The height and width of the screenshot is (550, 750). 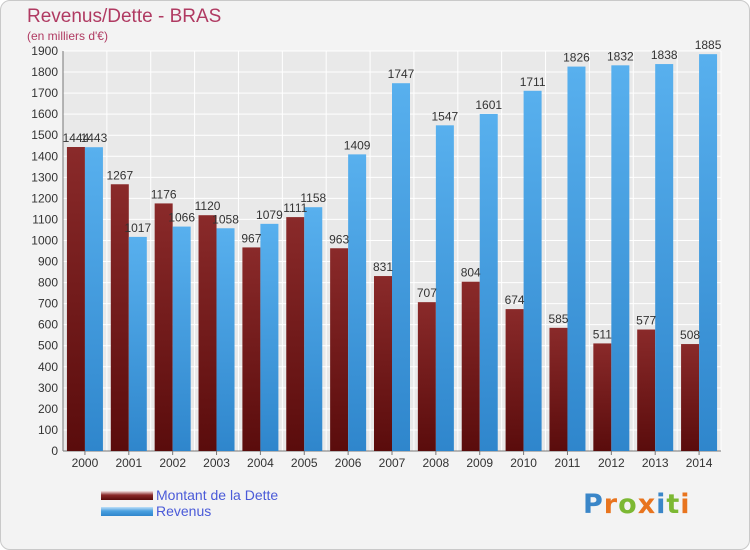 What do you see at coordinates (295, 208) in the screenshot?
I see `bar-dette-label: 1111` at bounding box center [295, 208].